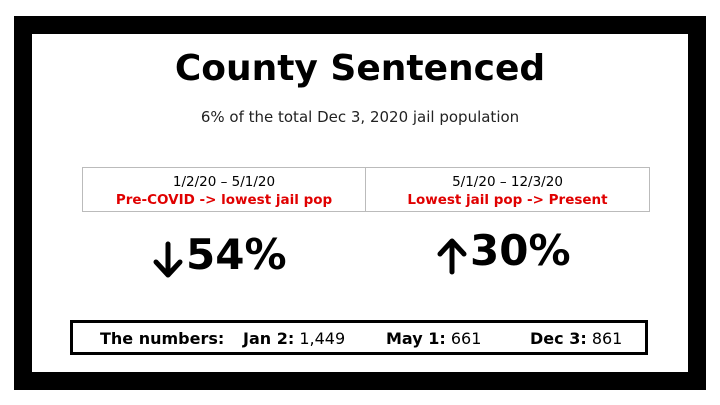  Describe the element at coordinates (224, 200) in the screenshot. I see `period-label: Pre-COVID -> lowest jail pop` at that location.